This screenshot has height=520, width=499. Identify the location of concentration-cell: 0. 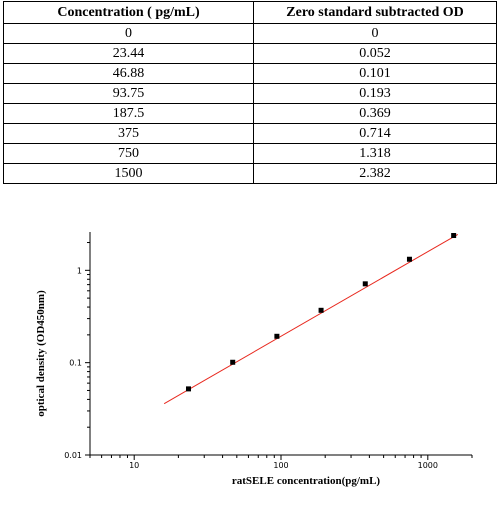
(128, 33).